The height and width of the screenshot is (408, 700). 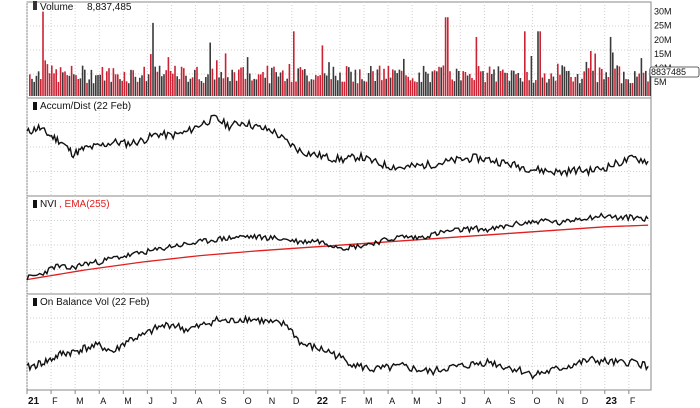 What do you see at coordinates (561, 401) in the screenshot?
I see `x-axis-tick-label: N` at bounding box center [561, 401].